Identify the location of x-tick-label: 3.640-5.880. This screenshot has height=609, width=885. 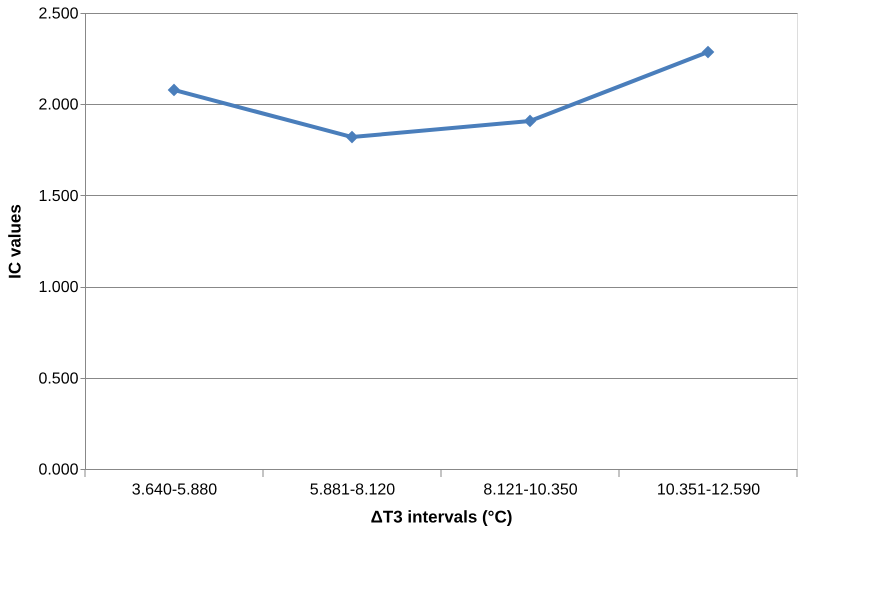
(175, 490).